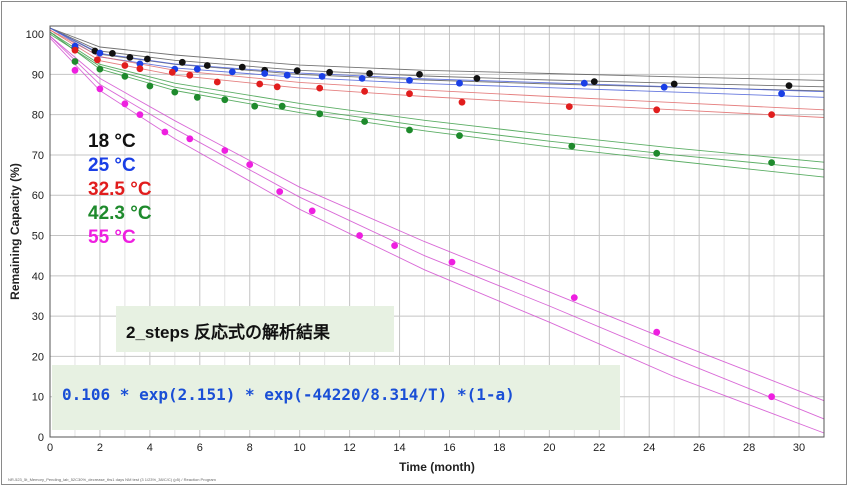 This screenshot has width=850, height=488. Describe the element at coordinates (15, 231) in the screenshot. I see `y-axis-label: Remaining Capacity (%)` at that location.